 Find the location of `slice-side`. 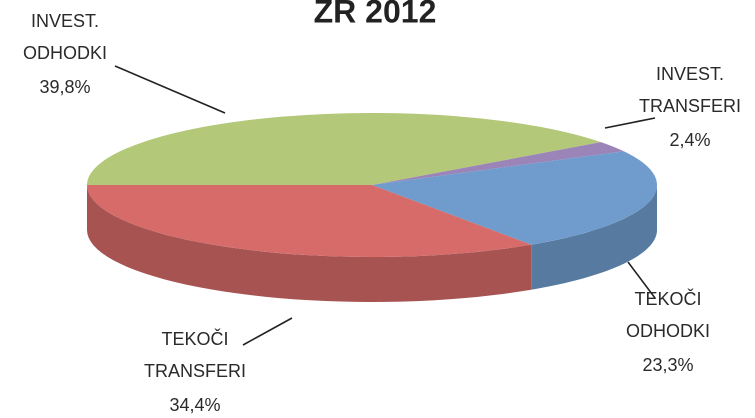

slice-side is located at coordinates (594, 237).